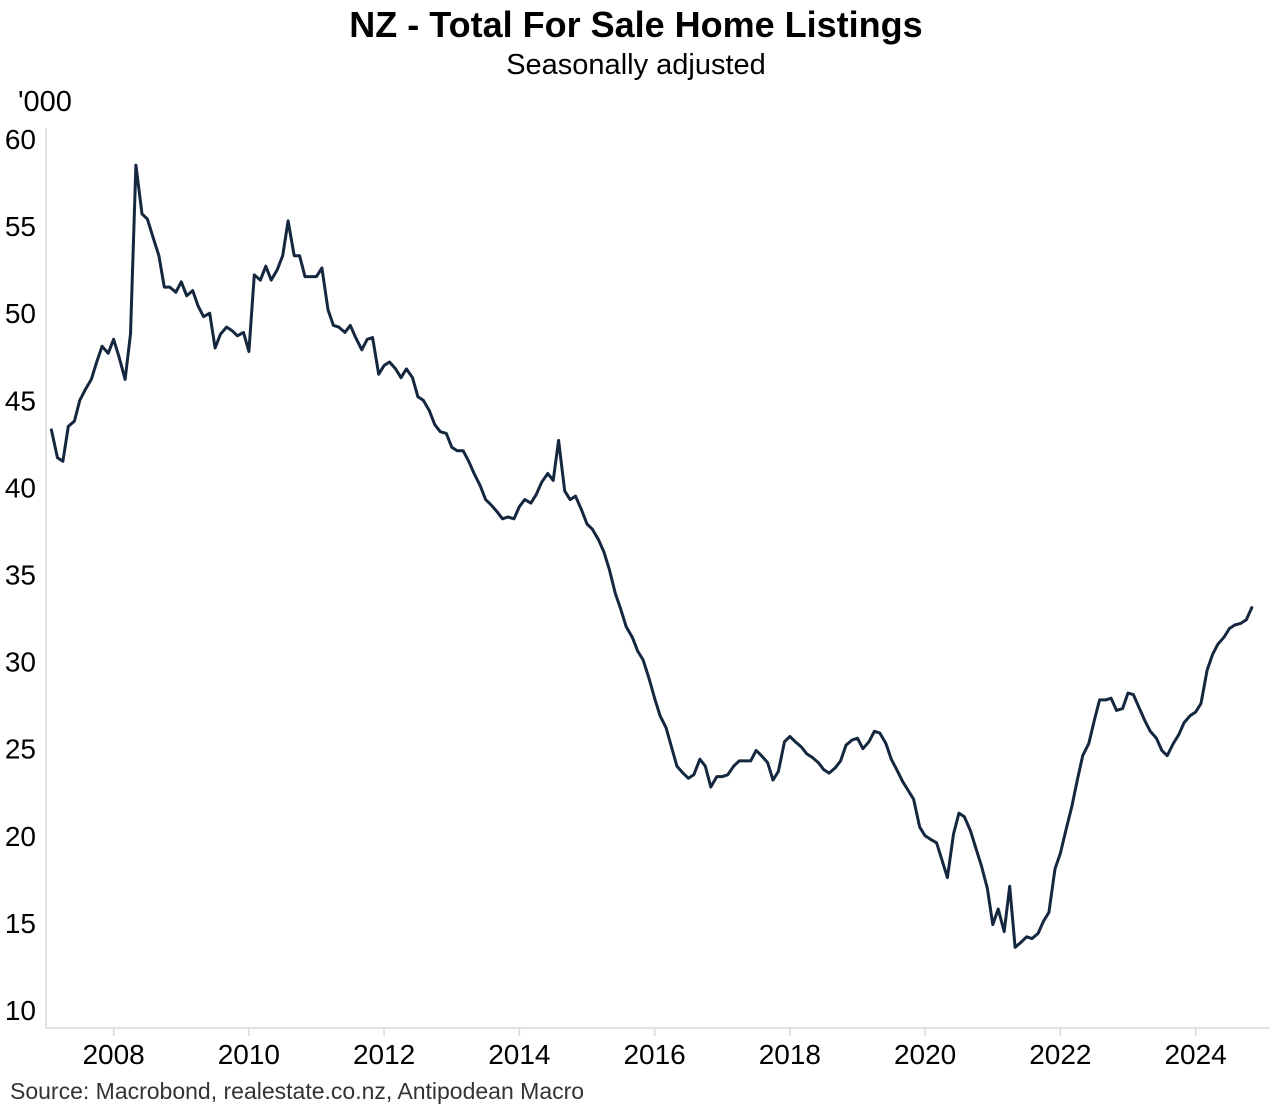  What do you see at coordinates (519, 1054) in the screenshot?
I see `x-tick-label: 2014` at bounding box center [519, 1054].